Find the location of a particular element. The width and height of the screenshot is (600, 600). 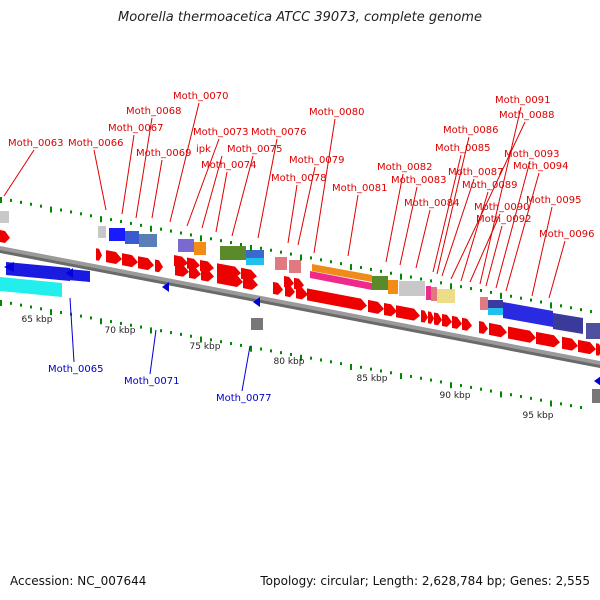

tick-label: 80 kbp is located at coordinates (289, 362).